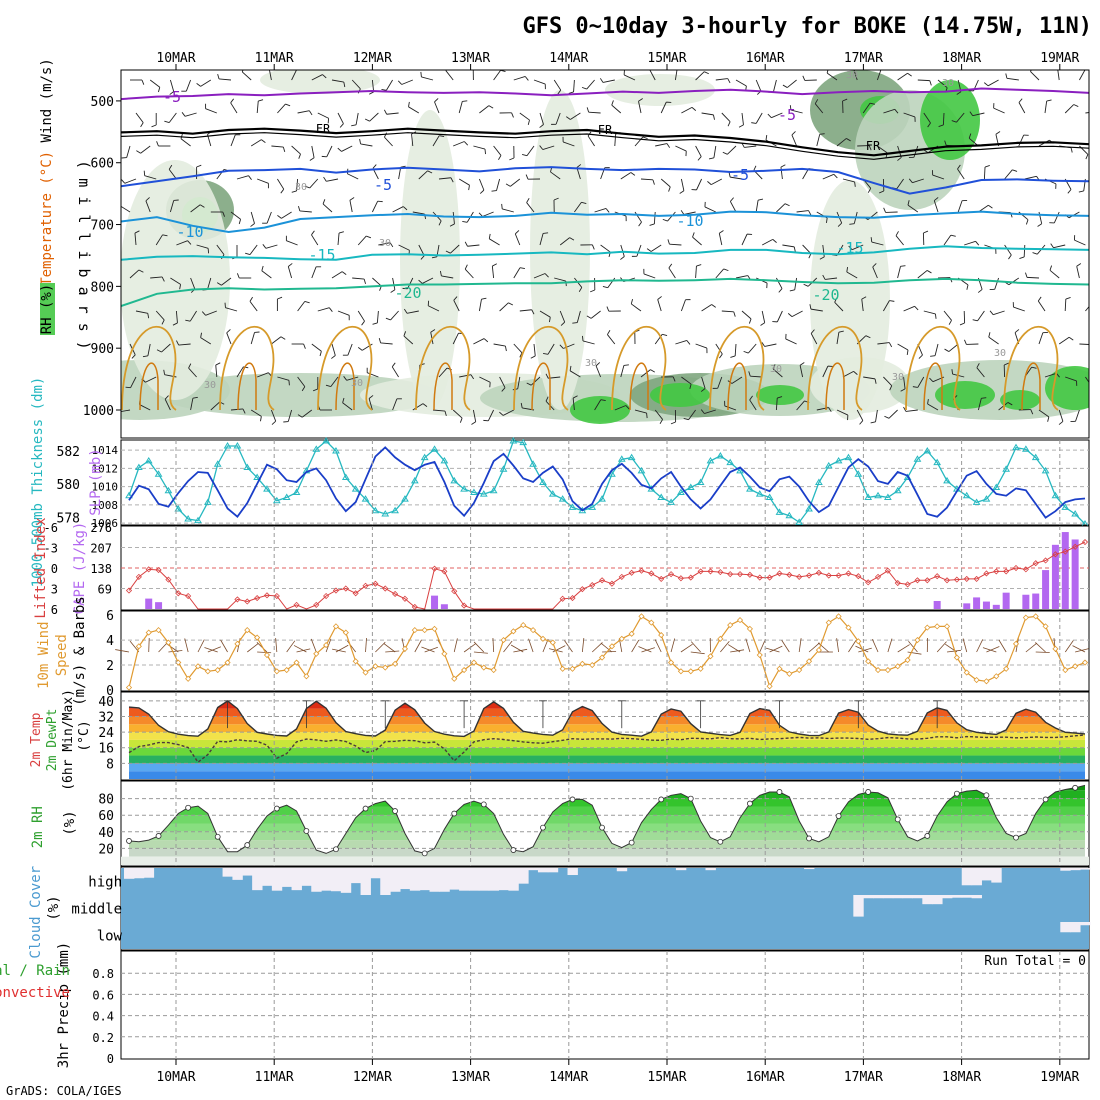  Describe the element at coordinates (68, 485) in the screenshot. I see `thickness-tick-580: 580` at that location.